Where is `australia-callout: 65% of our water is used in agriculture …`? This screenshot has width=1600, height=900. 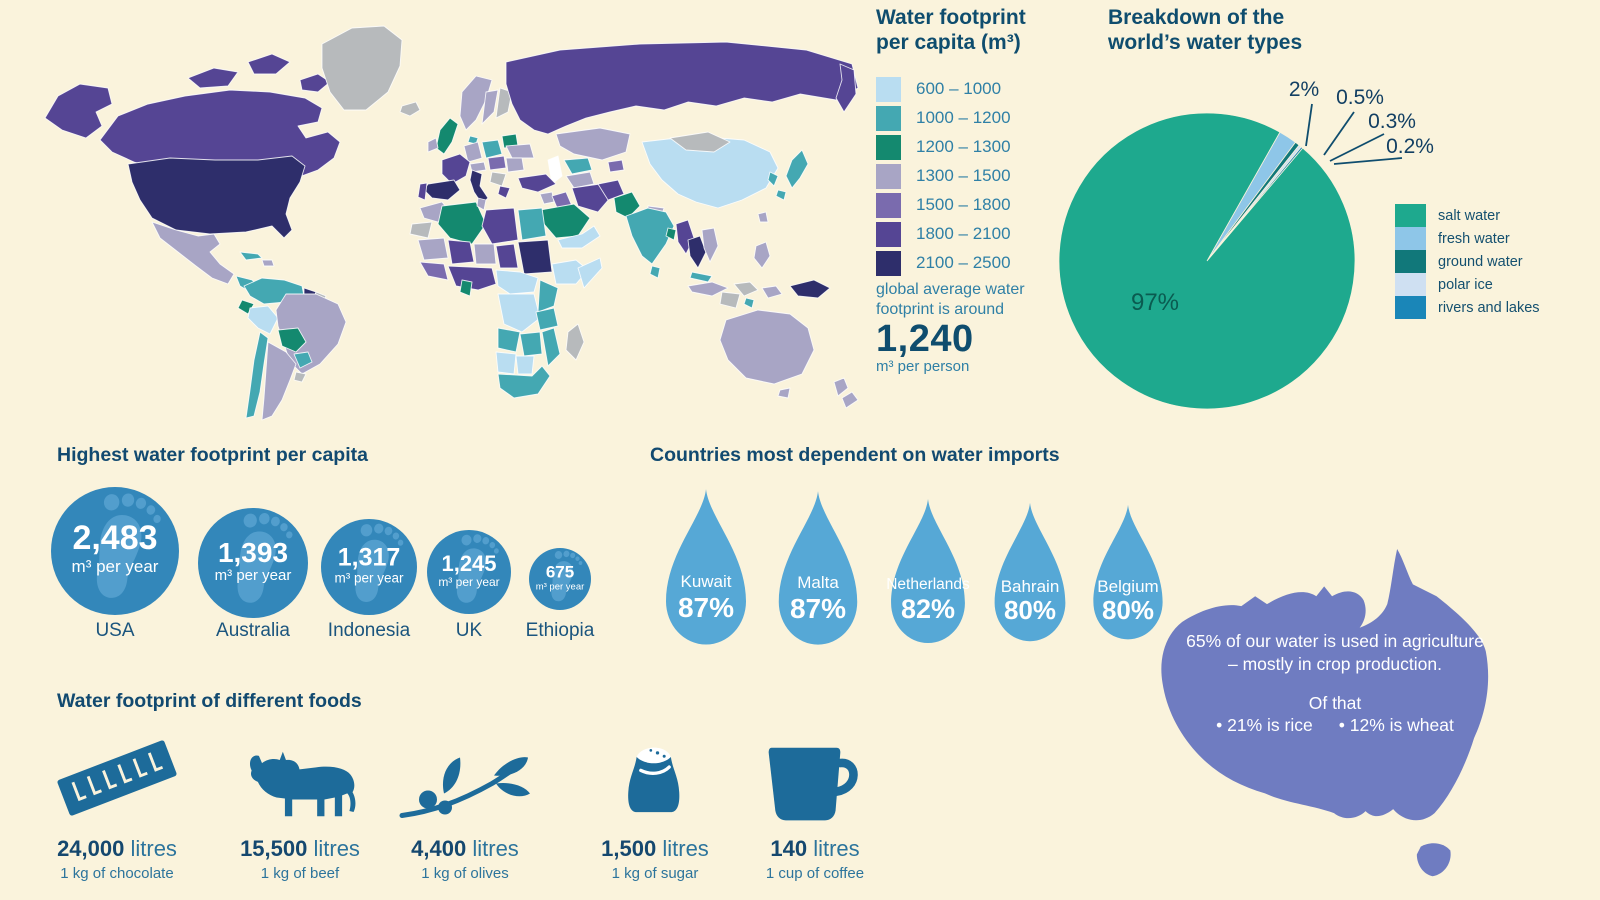 australia-callout: 65% of our water is used in agriculture … is located at coordinates (1335, 683).